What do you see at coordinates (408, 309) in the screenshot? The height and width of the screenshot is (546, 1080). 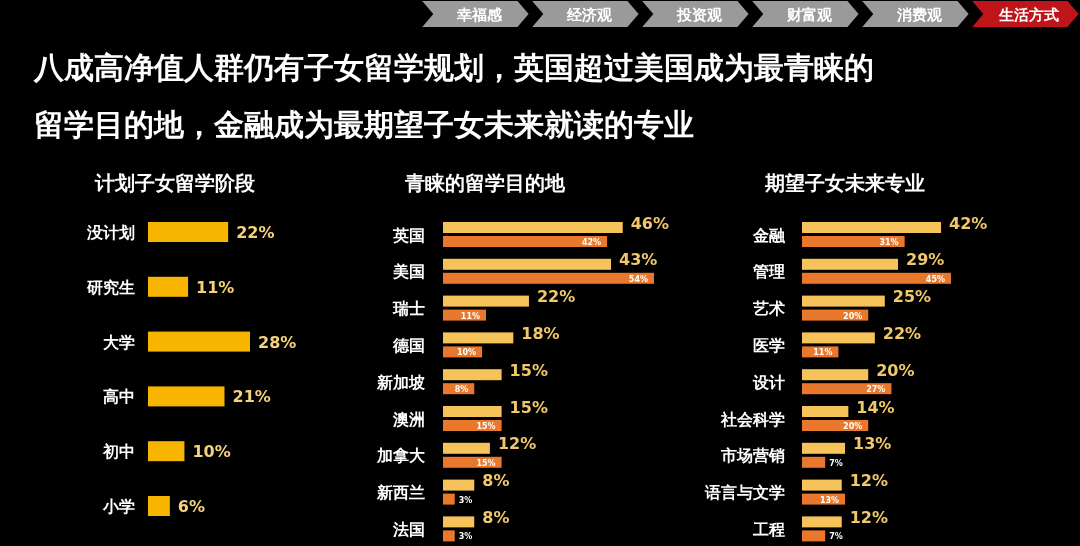 I see `y-tick-label: 瑞士` at bounding box center [408, 309].